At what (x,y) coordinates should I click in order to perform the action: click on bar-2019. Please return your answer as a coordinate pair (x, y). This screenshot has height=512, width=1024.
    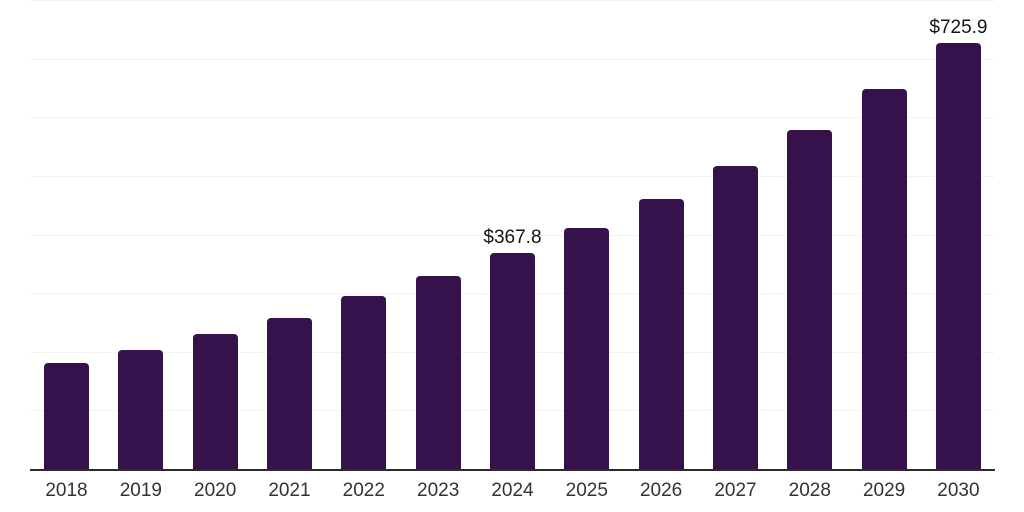
    Looking at the image, I should click on (141, 409).